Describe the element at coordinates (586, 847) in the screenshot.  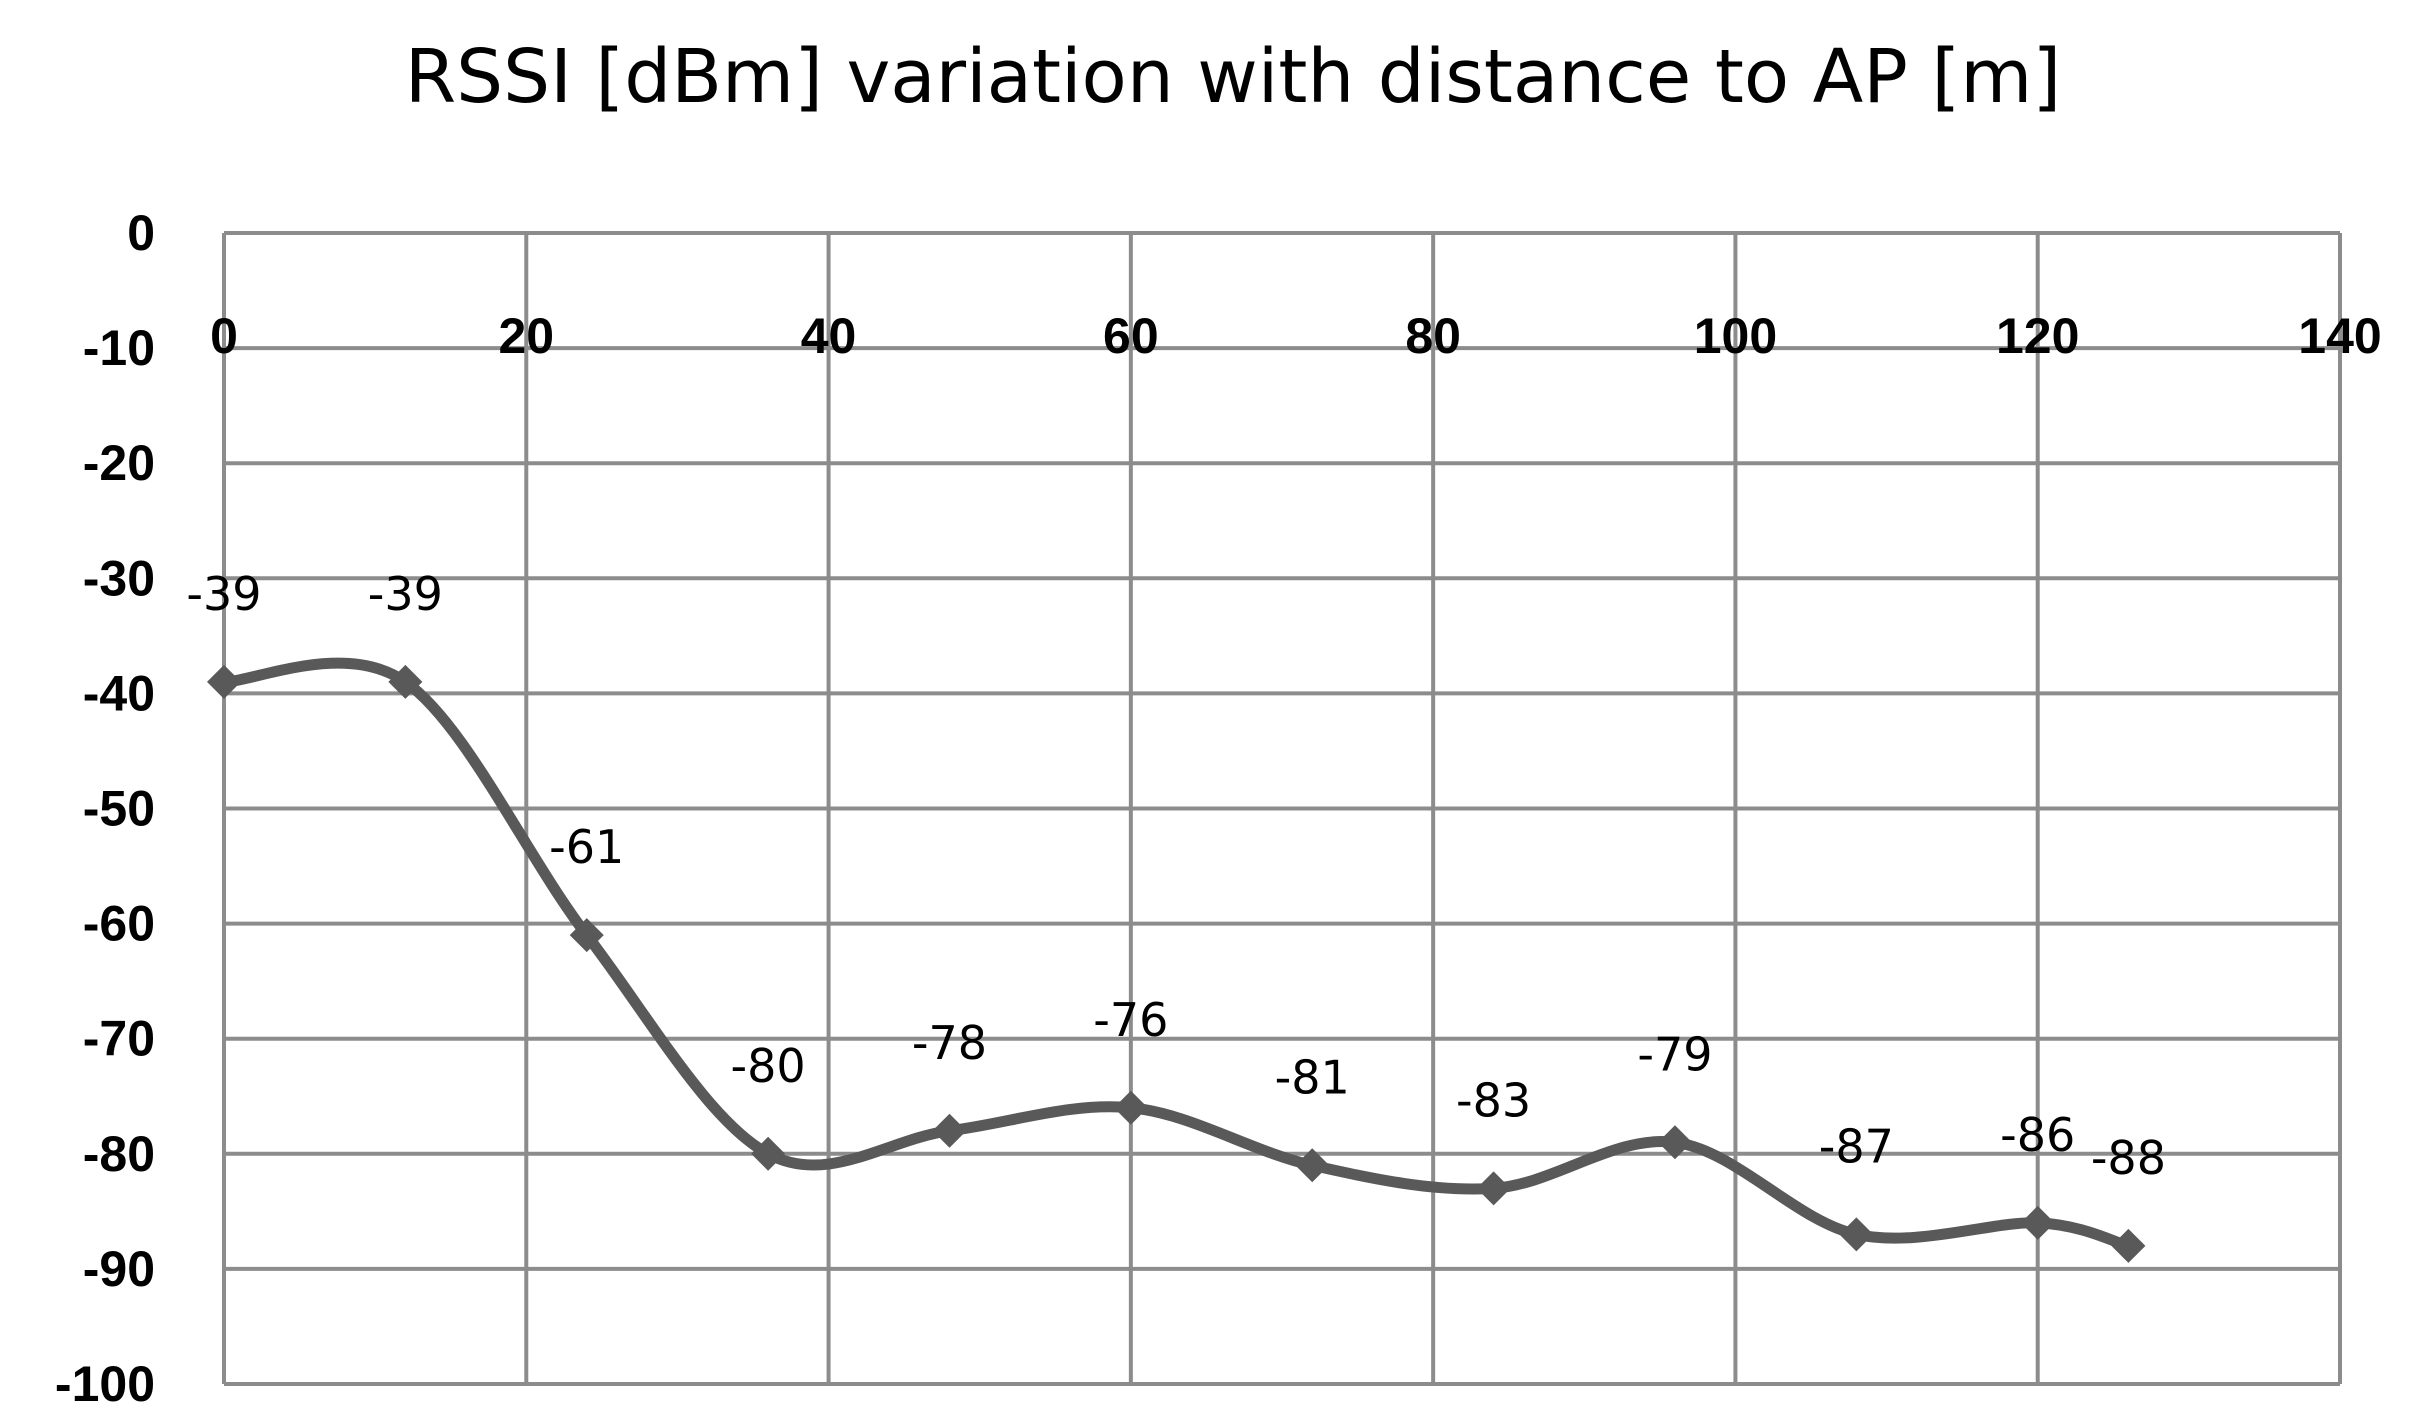
I see `data-label: -61` at that location.